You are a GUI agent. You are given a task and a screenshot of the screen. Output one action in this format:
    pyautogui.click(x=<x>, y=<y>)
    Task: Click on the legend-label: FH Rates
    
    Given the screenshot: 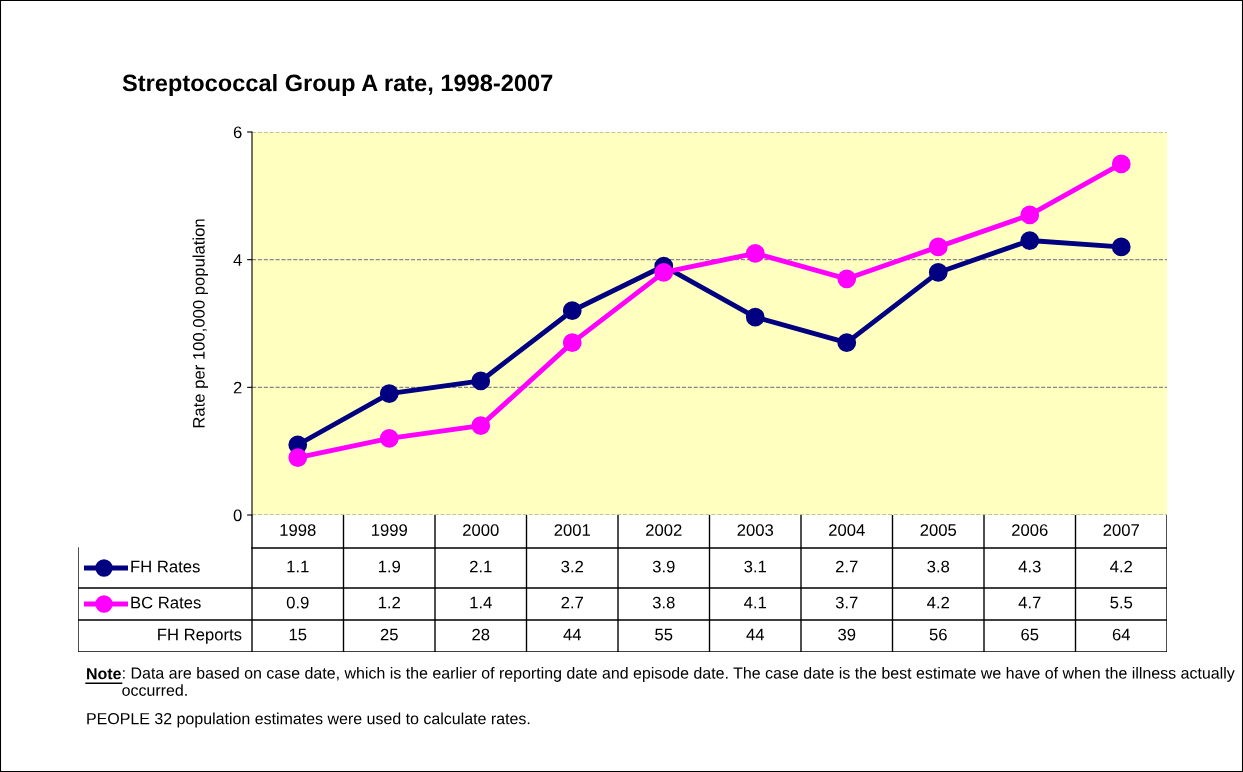 What is the action you would take?
    pyautogui.click(x=165, y=566)
    